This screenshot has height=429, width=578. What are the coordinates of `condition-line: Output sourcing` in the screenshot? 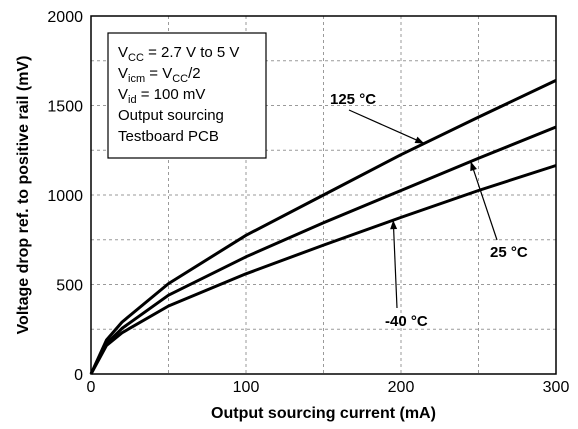 It's located at (171, 115).